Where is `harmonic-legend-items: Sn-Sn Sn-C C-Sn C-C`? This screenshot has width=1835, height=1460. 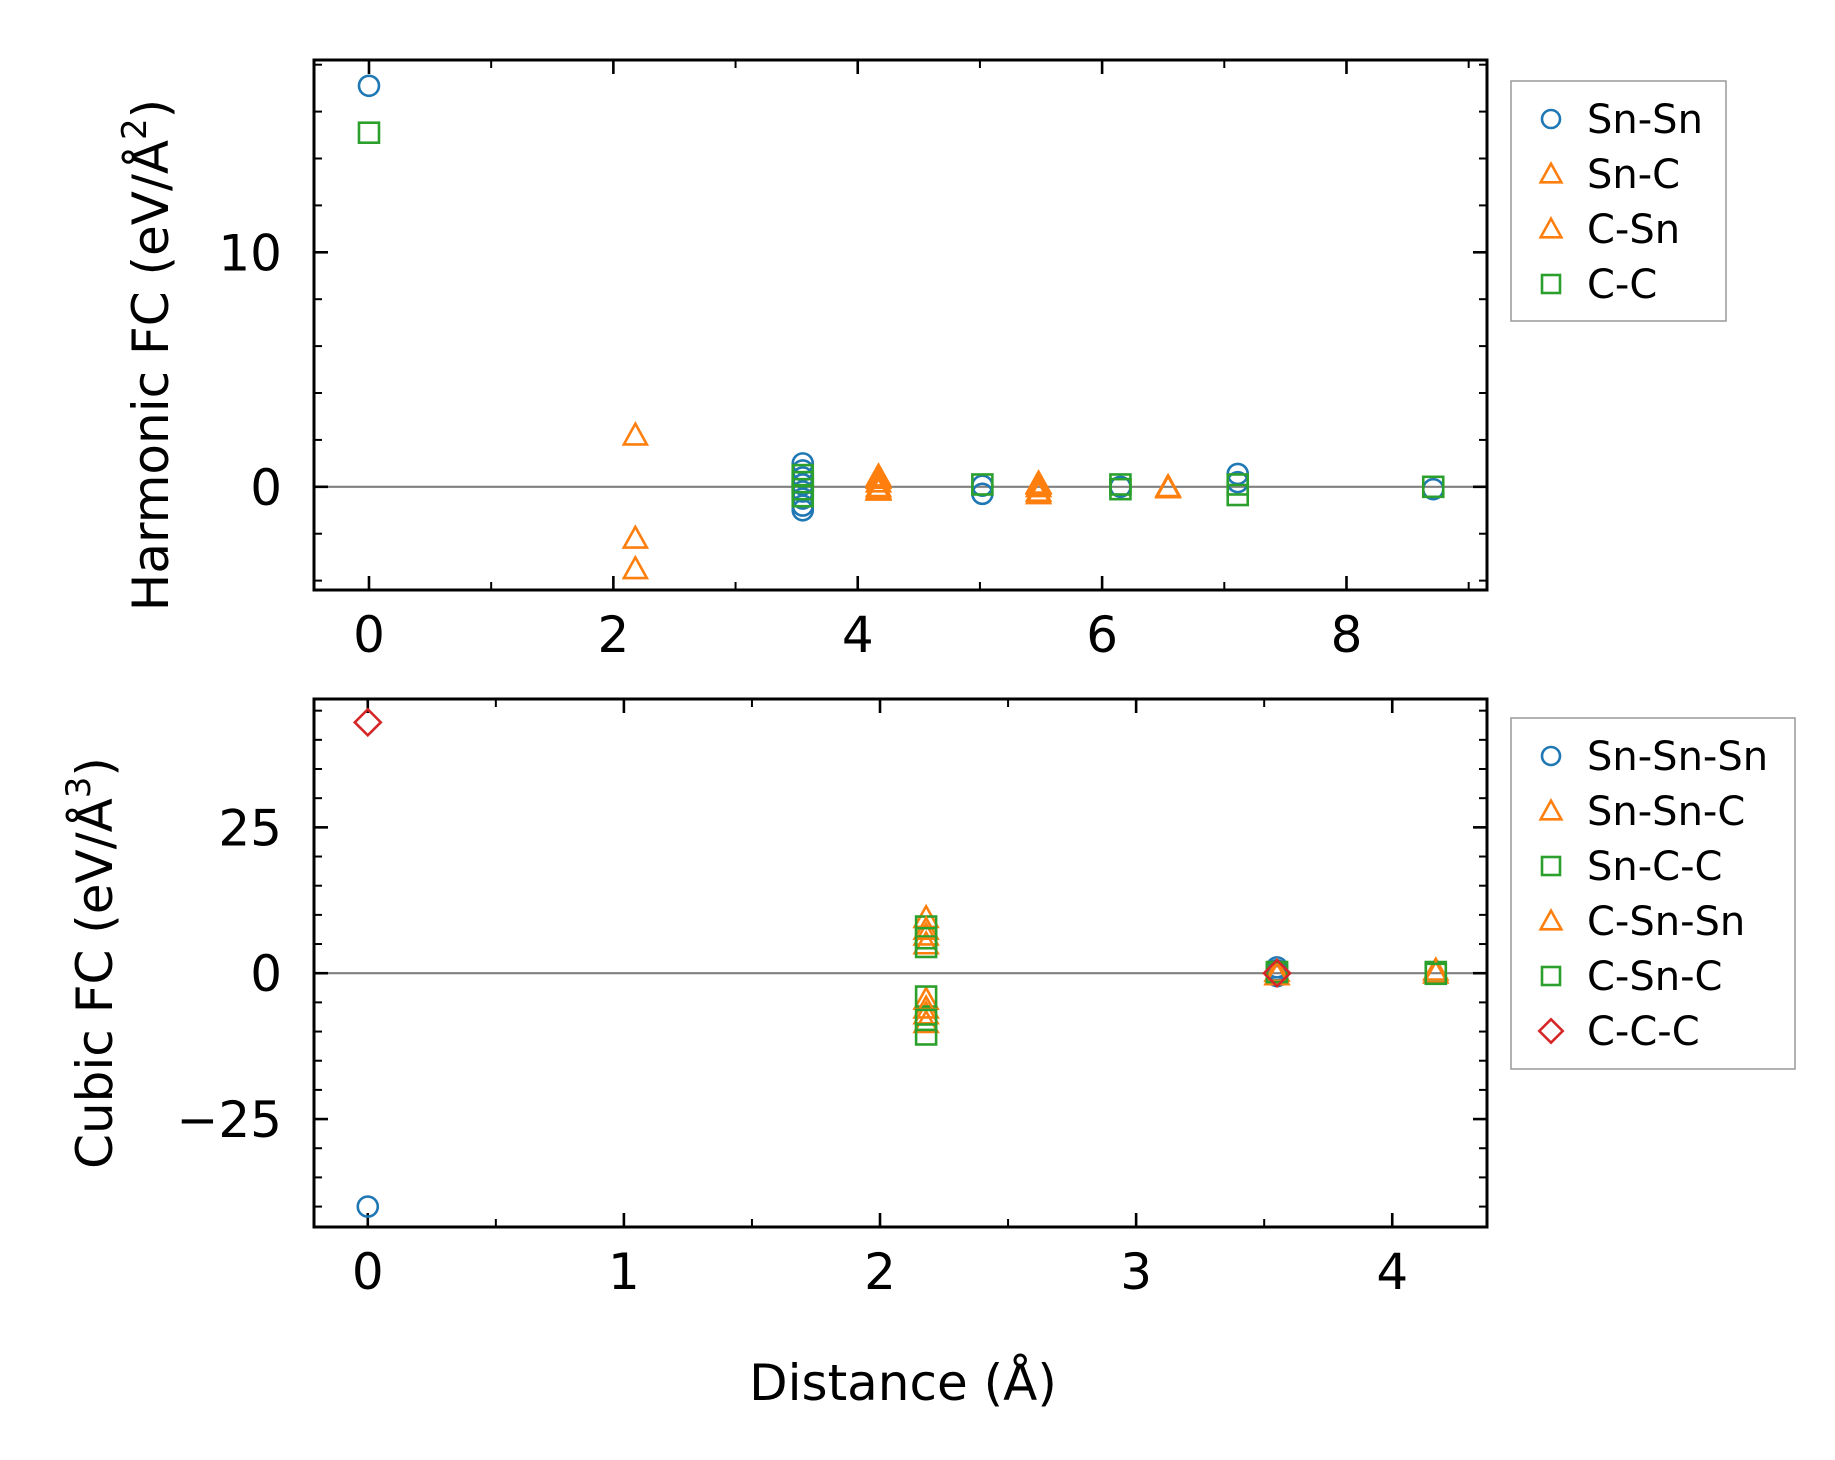 harmonic-legend-items: Sn-Sn Sn-C C-Sn C-C is located at coordinates (1620, 202).